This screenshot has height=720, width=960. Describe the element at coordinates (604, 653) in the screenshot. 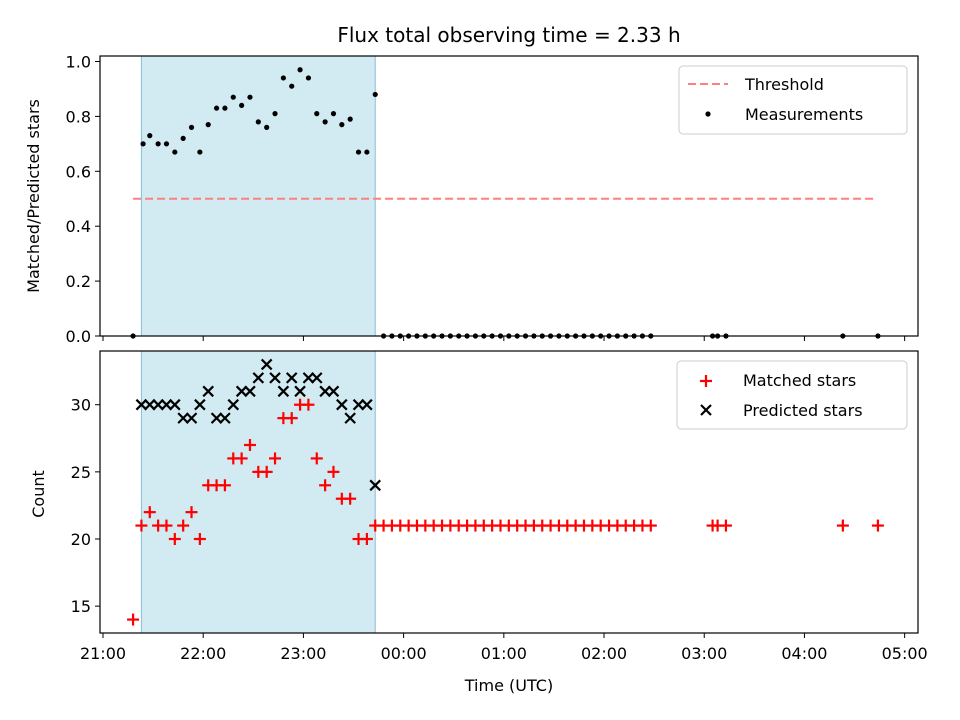

I see `x-tick-label: 02:00` at that location.